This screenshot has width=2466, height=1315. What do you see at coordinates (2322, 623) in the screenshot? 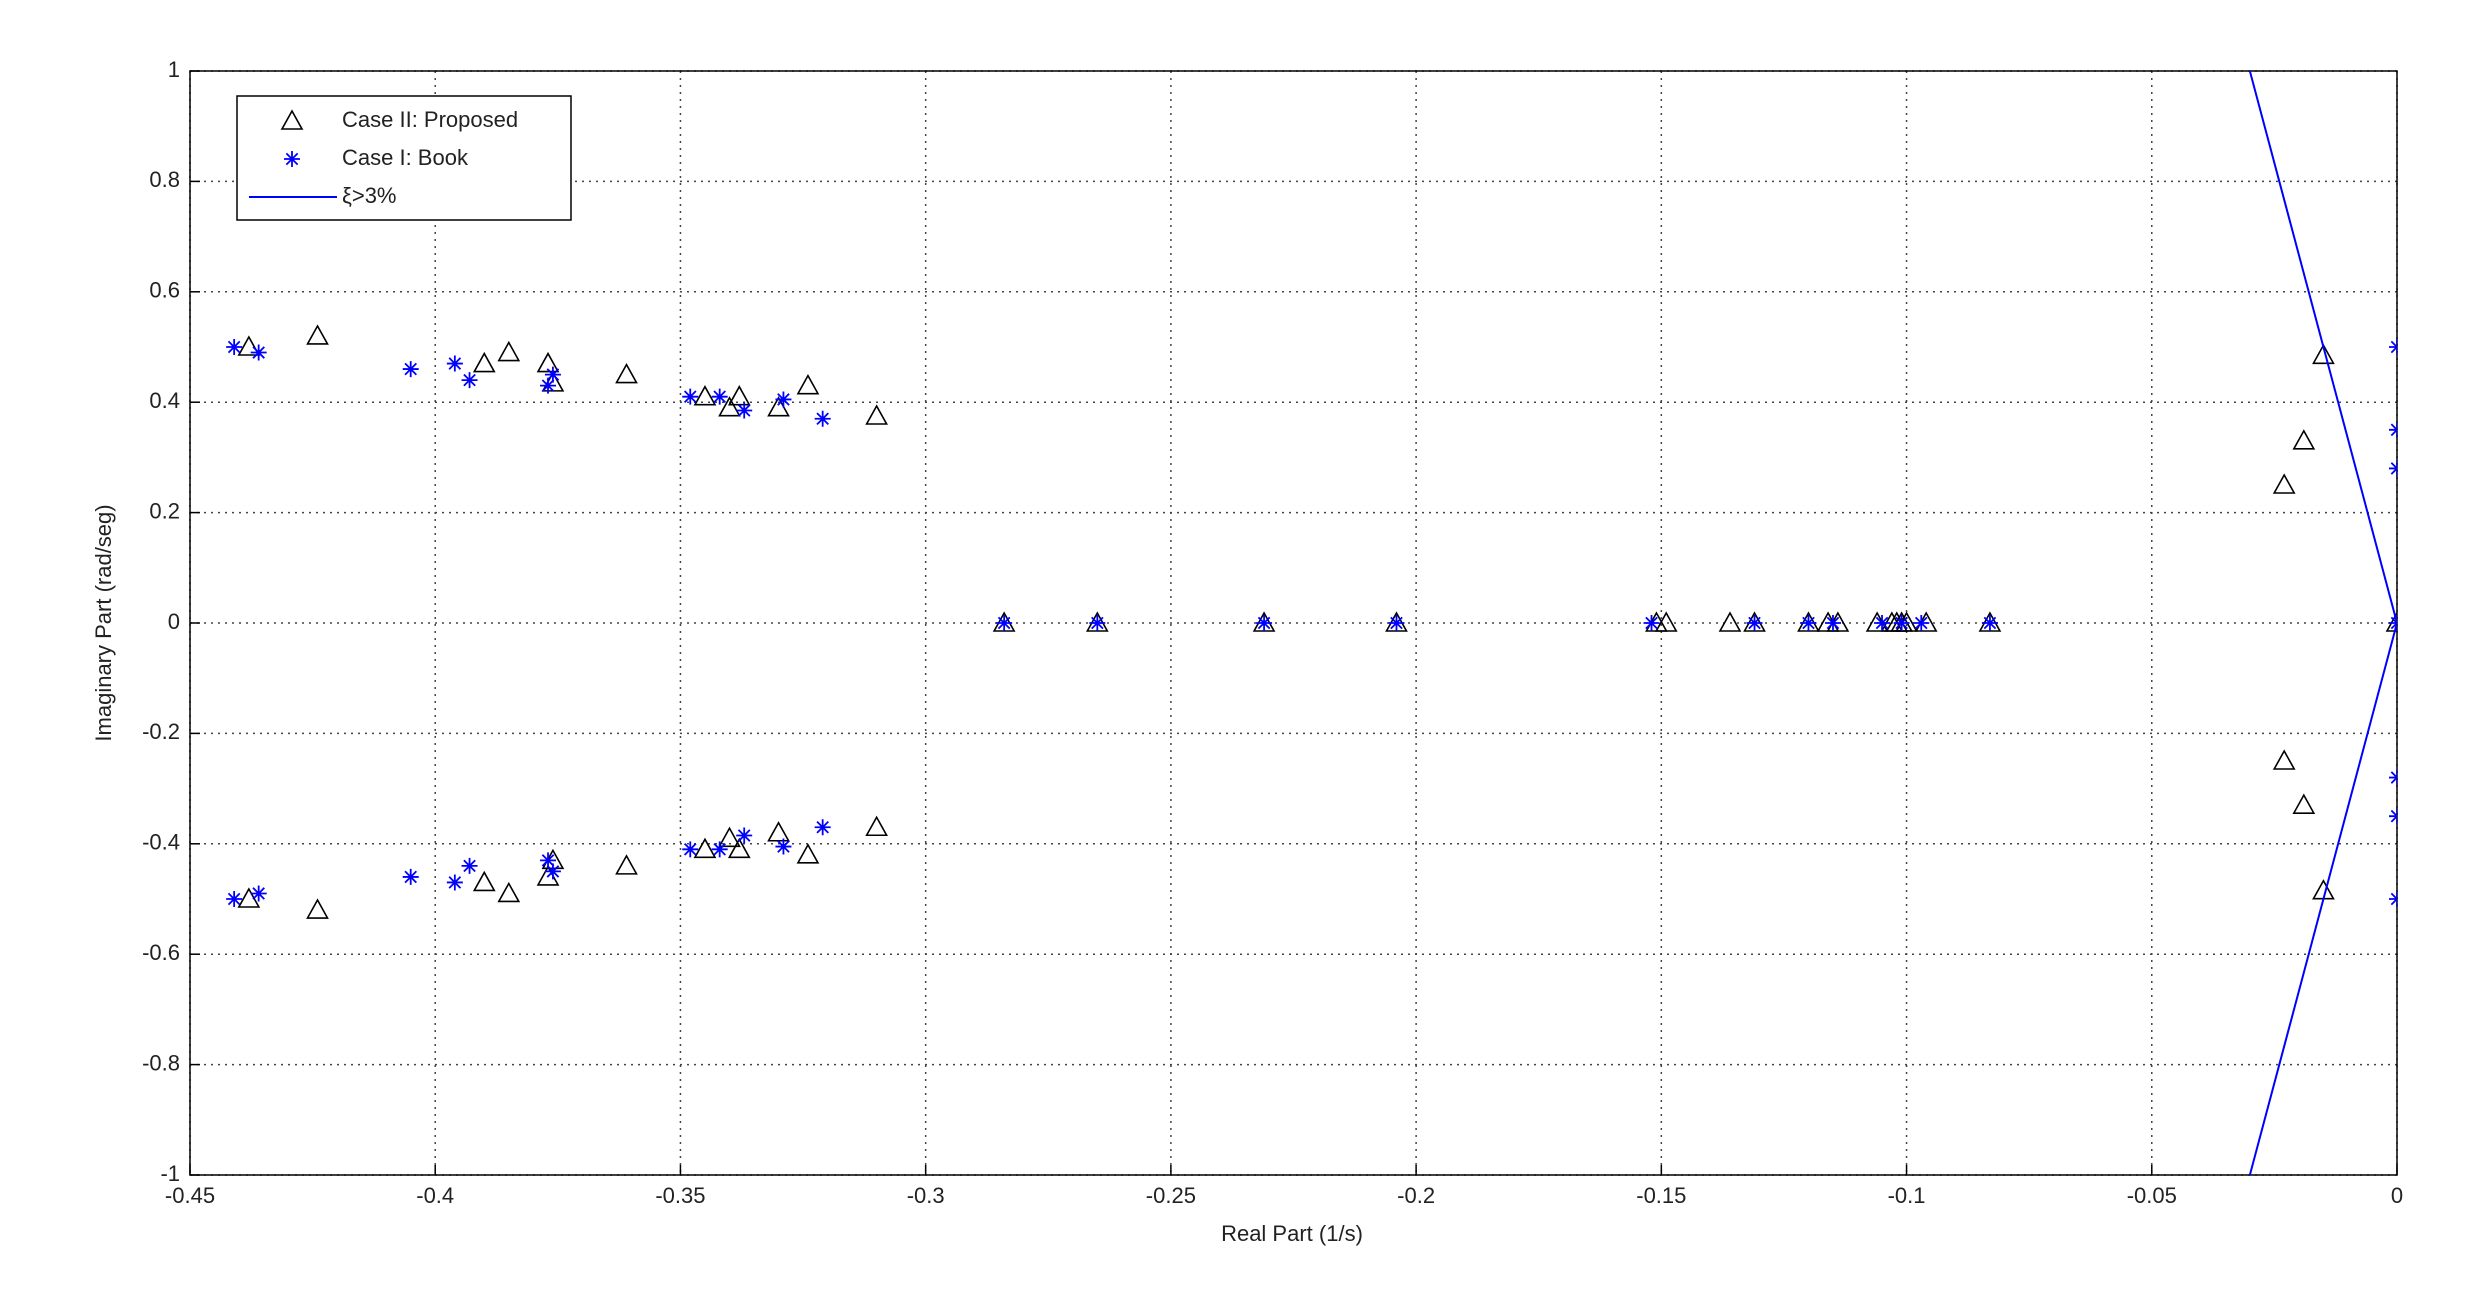
I see `damping-line` at bounding box center [2322, 623].